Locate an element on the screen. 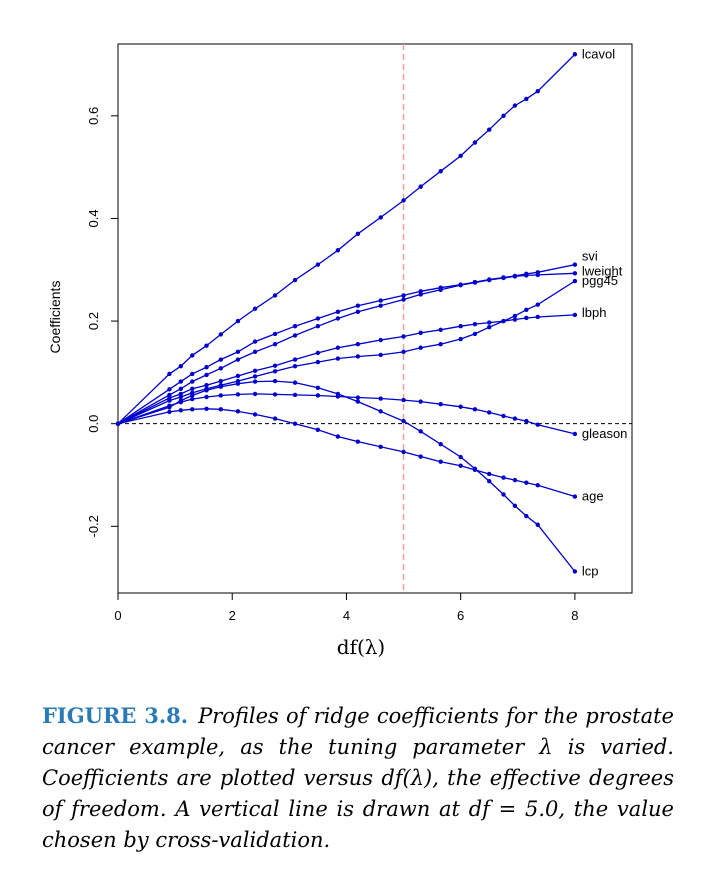 Image resolution: width=701 pixels, height=887 pixels. series-line-gleason is located at coordinates (346, 414).